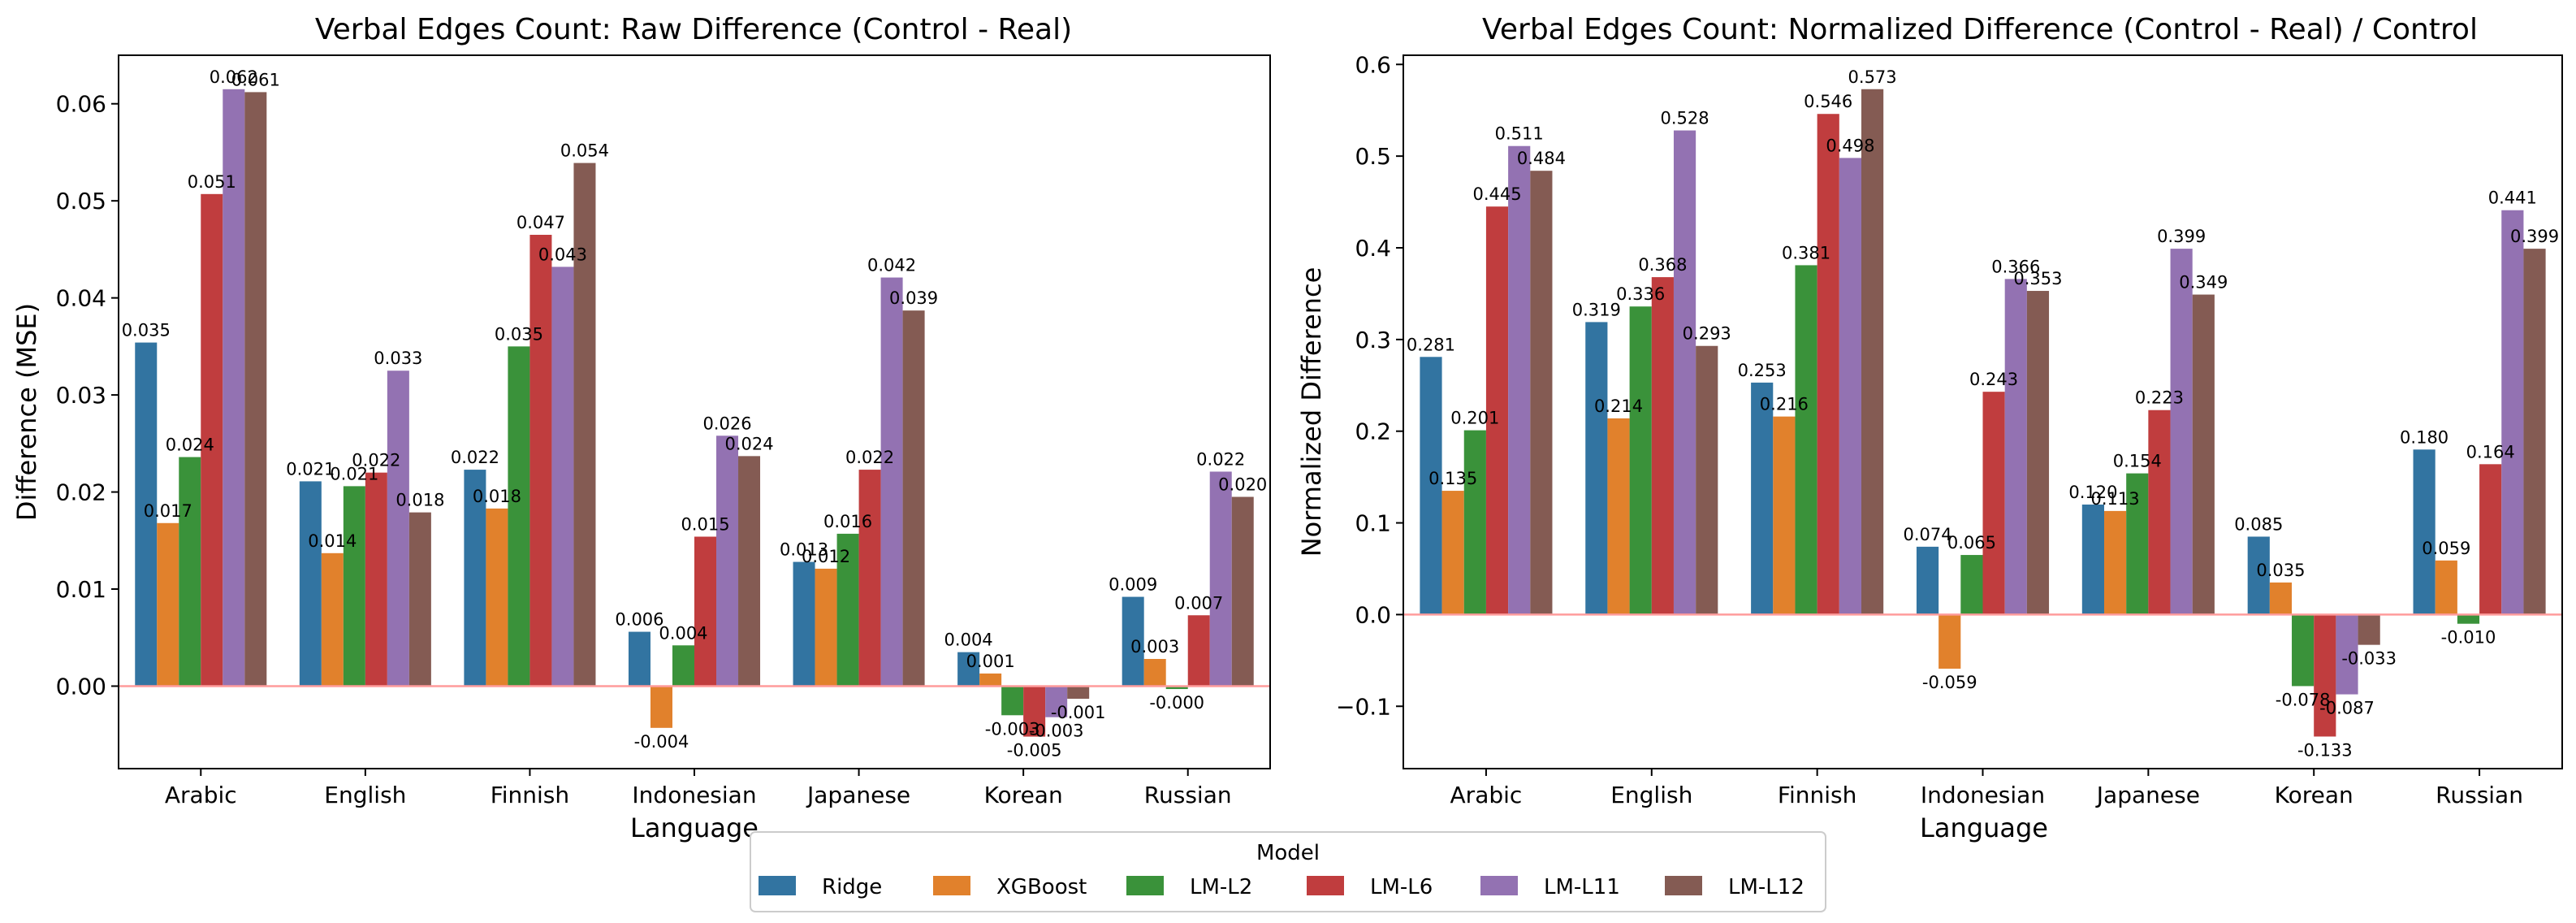 The image size is (2576, 923). Describe the element at coordinates (1850, 145) in the screenshot. I see `data-label: 0.498` at that location.